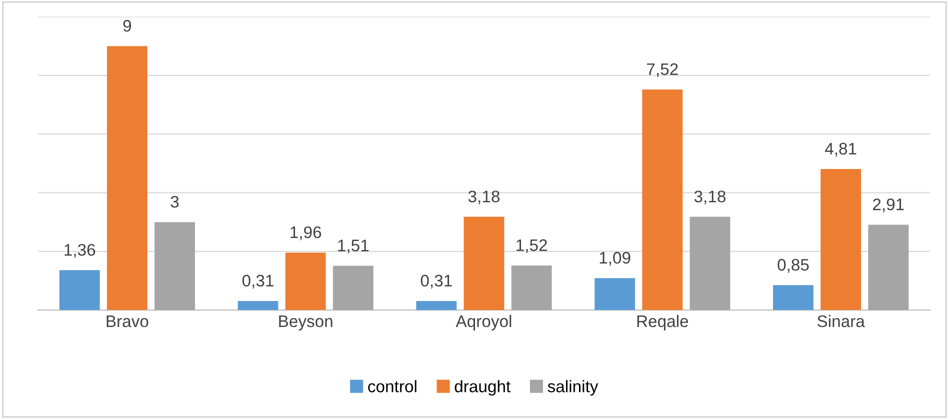 The height and width of the screenshot is (419, 949). I want to click on data-label: 4,81, so click(840, 149).